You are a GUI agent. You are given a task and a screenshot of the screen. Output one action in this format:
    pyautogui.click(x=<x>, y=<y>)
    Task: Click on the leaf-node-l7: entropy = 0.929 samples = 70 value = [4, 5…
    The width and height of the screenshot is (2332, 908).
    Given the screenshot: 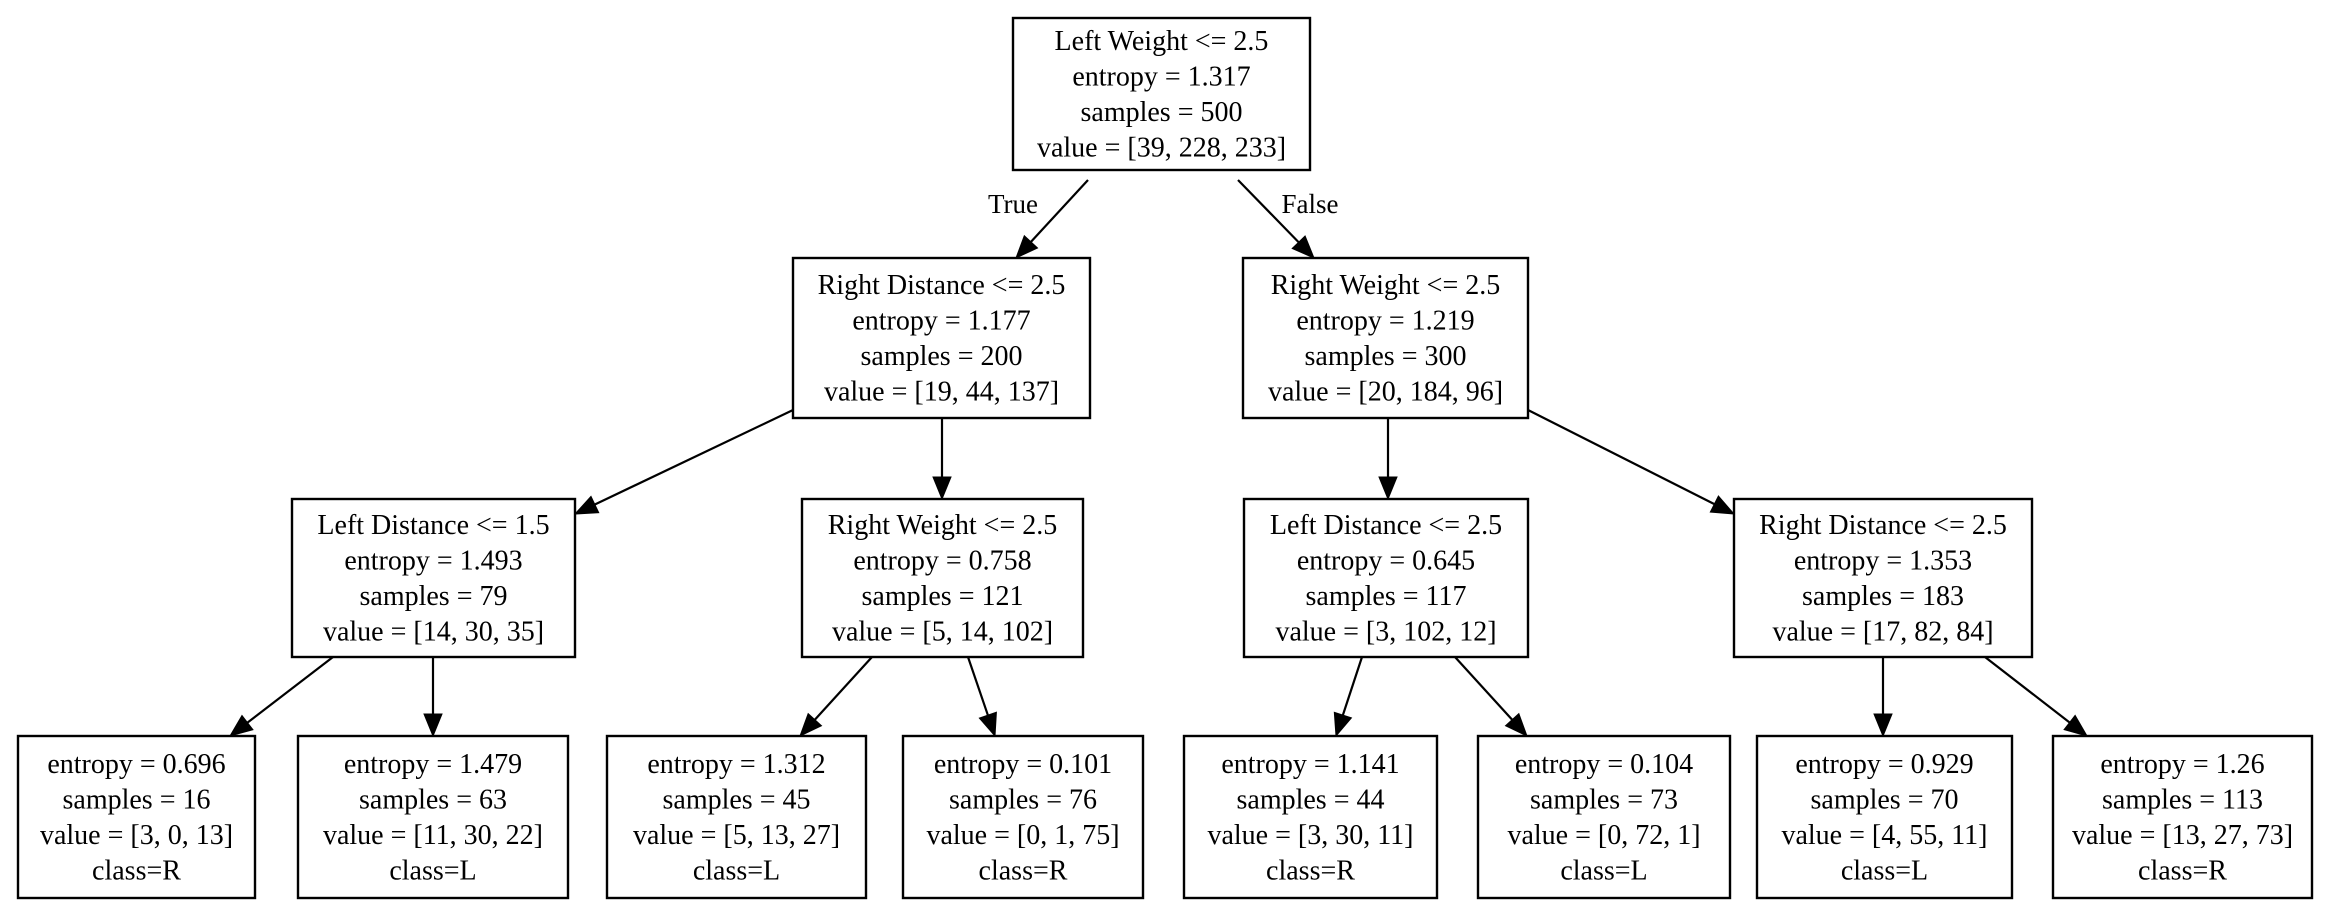 What is the action you would take?
    pyautogui.click(x=1884, y=817)
    